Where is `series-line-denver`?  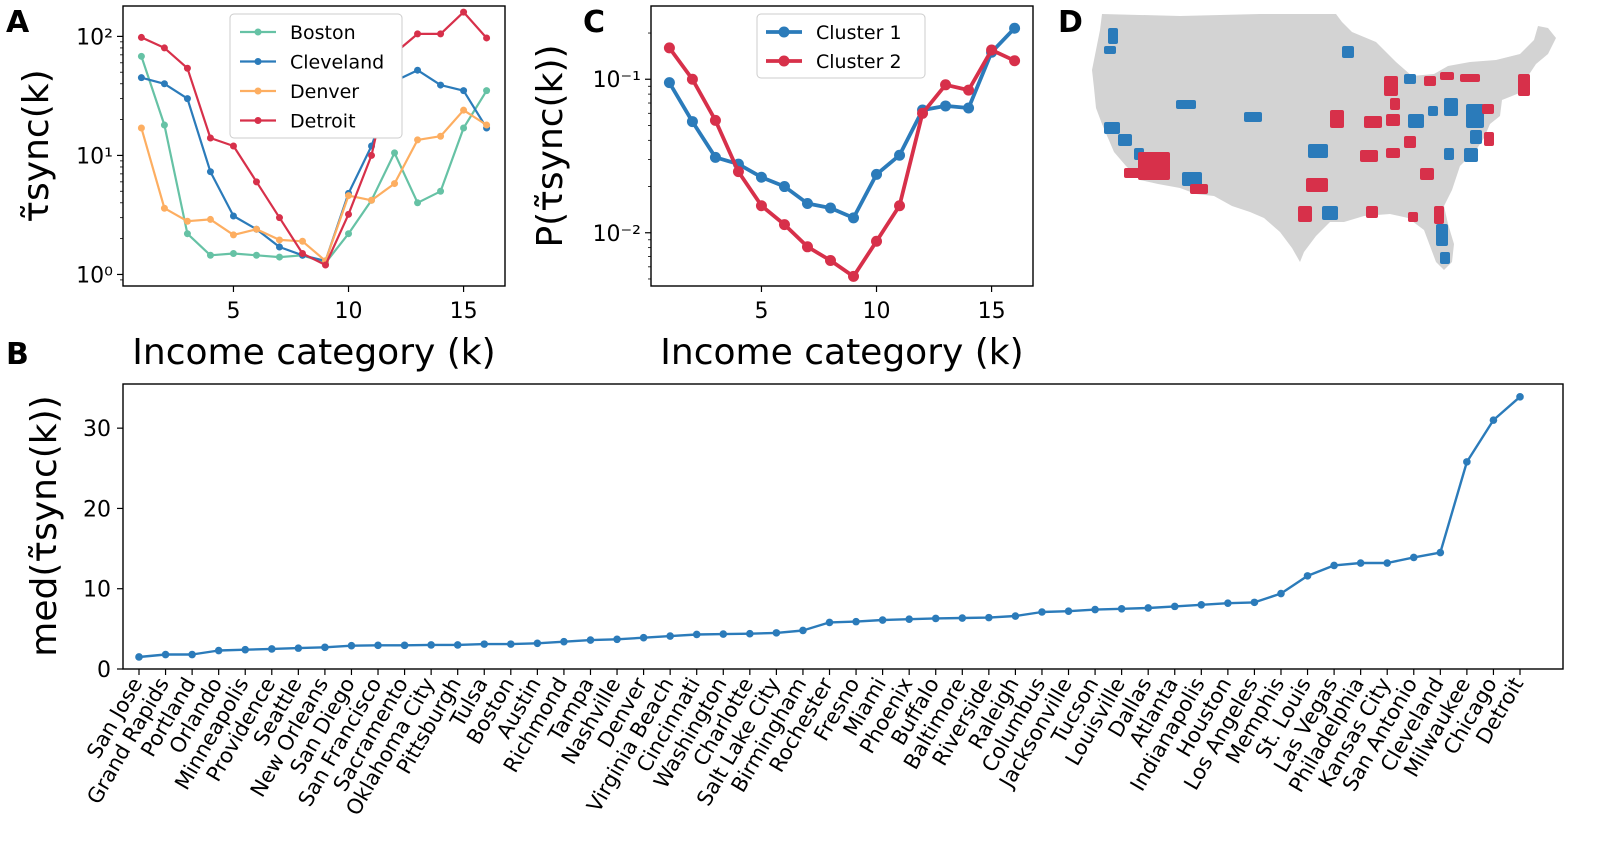 series-line-denver is located at coordinates (314, 185).